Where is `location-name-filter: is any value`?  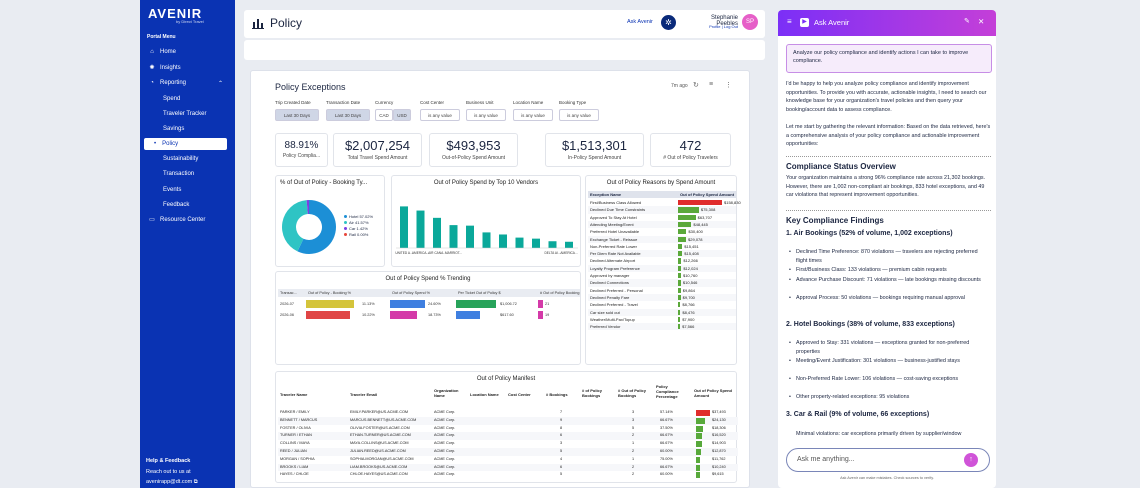
location-name-filter: is any value is located at coordinates (533, 115).